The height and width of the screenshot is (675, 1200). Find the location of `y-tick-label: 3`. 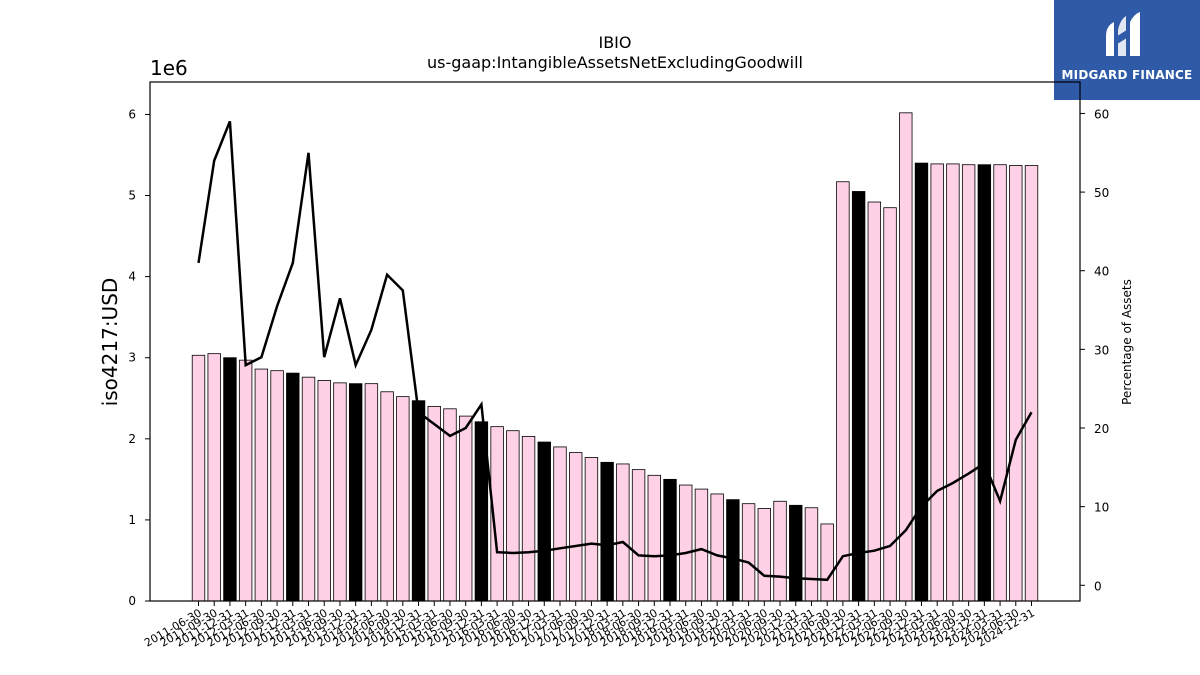

y-tick-label: 3 is located at coordinates (132, 358).